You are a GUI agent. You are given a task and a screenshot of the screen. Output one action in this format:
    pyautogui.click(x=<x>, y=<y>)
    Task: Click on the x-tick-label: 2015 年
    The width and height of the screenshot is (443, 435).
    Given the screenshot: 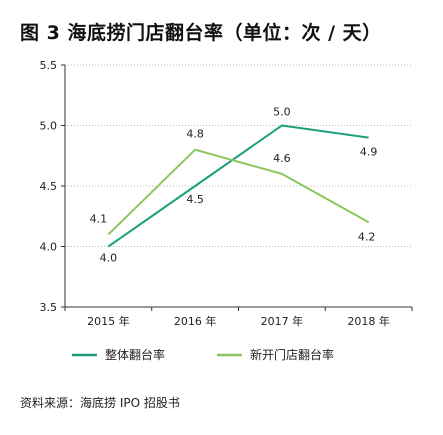 What is the action you would take?
    pyautogui.click(x=108, y=321)
    